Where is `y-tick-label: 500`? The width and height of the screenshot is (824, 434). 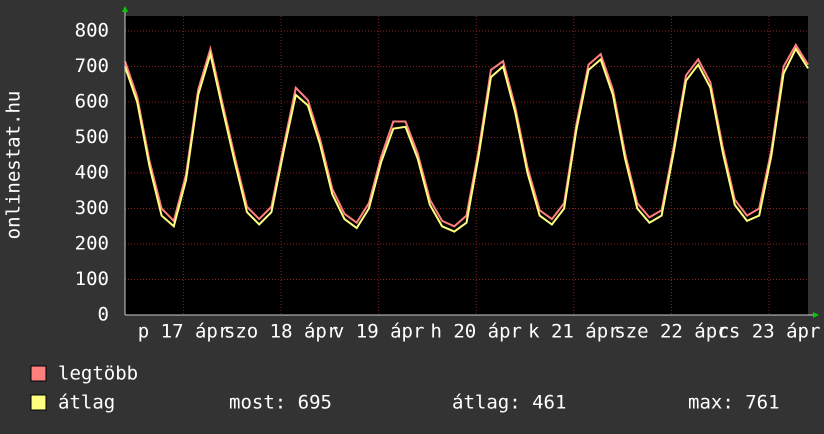 y-tick-label: 500 is located at coordinates (92, 137).